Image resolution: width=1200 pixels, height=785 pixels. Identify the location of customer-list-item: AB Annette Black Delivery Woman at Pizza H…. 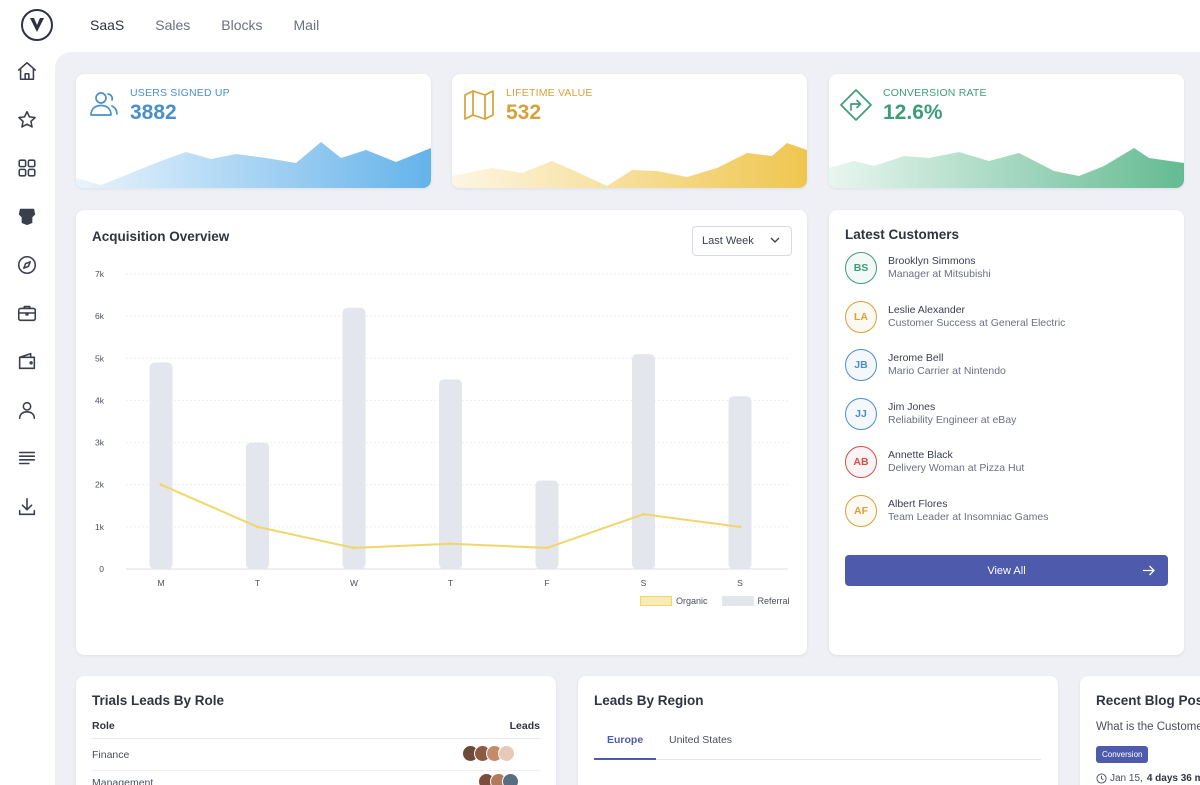
(1005, 463).